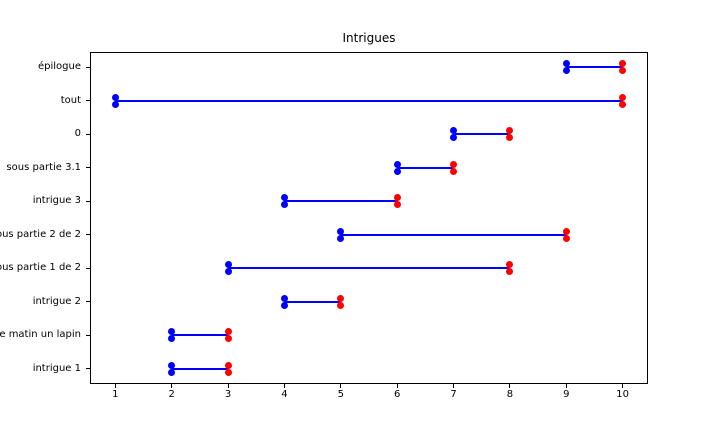 The height and width of the screenshot is (432, 720). Describe the element at coordinates (40, 268) in the screenshot. I see `y-tick-label: ous partie 1 de 2` at that location.